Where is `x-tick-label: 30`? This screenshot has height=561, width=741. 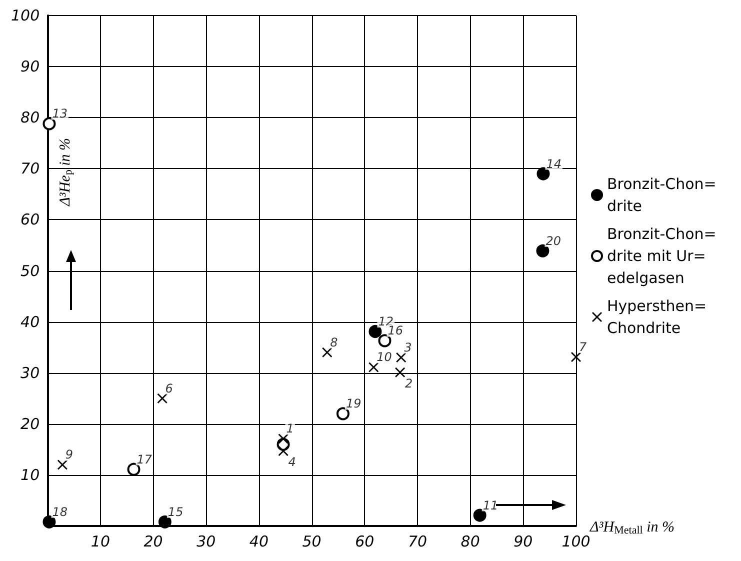 x-tick-label: 30 is located at coordinates (206, 541).